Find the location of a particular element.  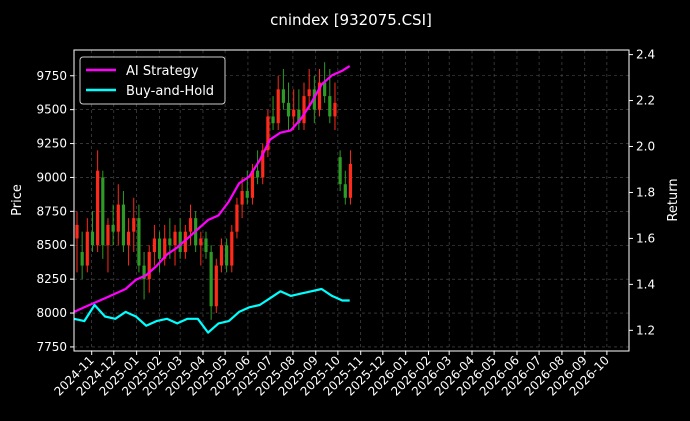

legend-box is located at coordinates (152, 80).